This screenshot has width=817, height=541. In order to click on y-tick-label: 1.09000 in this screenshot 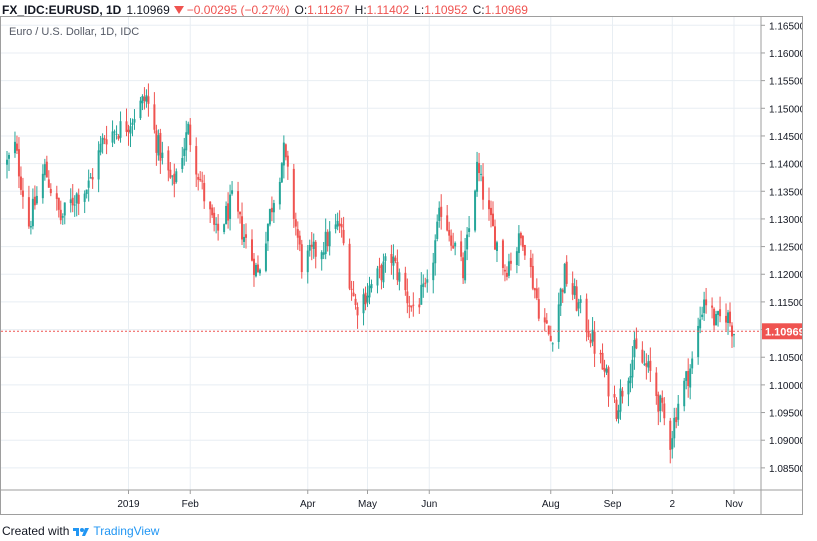, I will do `click(785, 441)`.